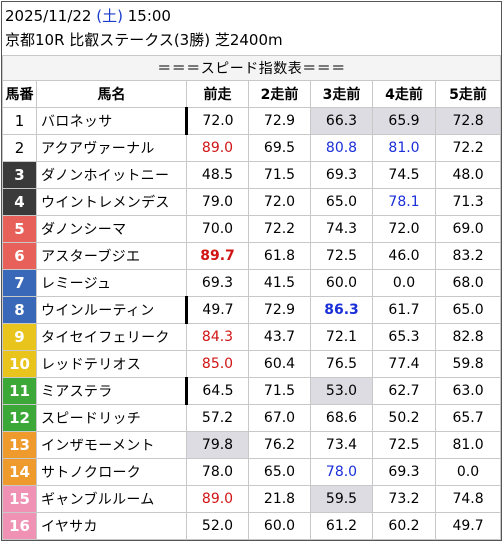  I want to click on speed-index-cell: 66.3, so click(341, 121).